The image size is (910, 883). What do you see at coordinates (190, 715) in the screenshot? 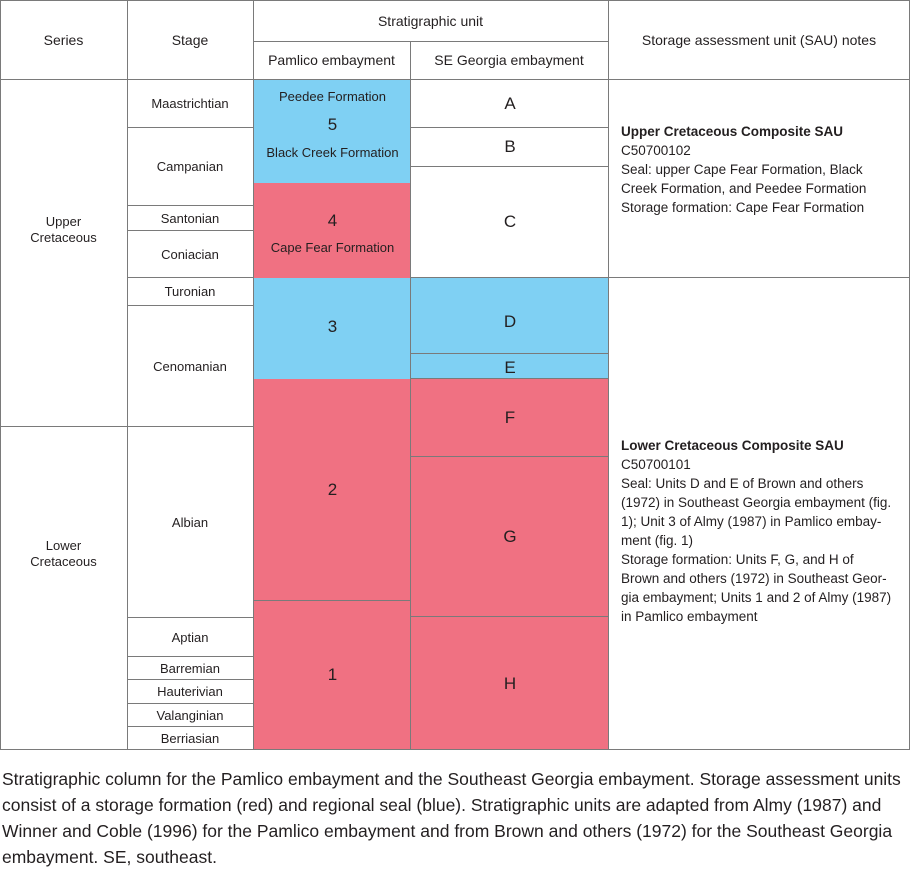
I see `stage-valanginian: Valanginian` at bounding box center [190, 715].